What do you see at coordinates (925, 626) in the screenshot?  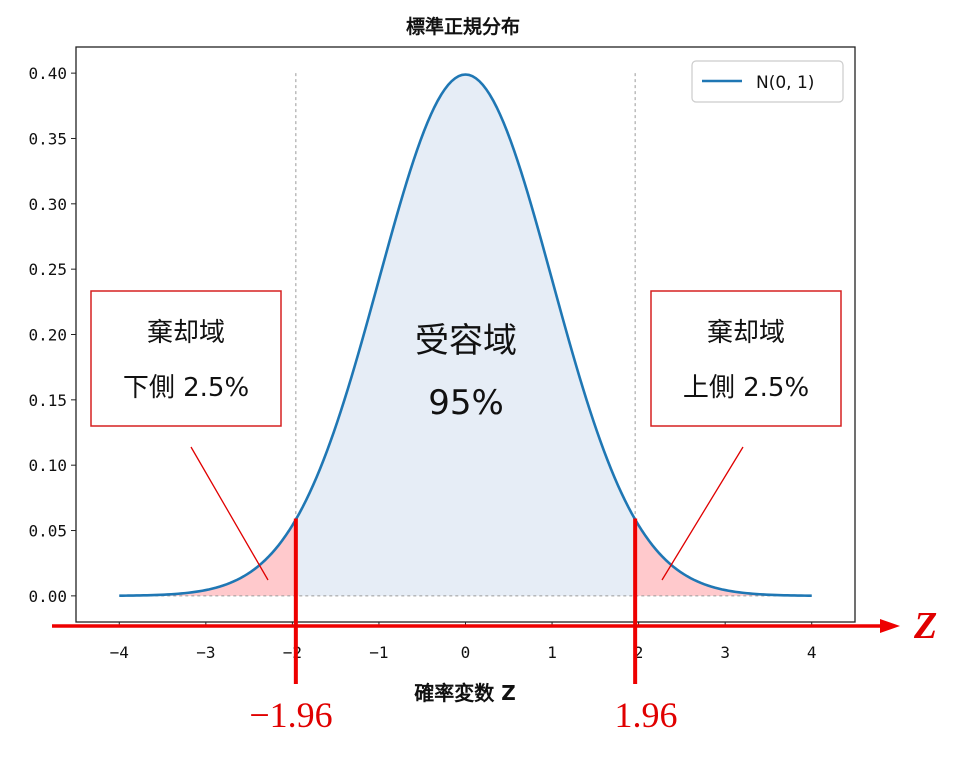 I see `z-axis-label: Z` at bounding box center [925, 626].